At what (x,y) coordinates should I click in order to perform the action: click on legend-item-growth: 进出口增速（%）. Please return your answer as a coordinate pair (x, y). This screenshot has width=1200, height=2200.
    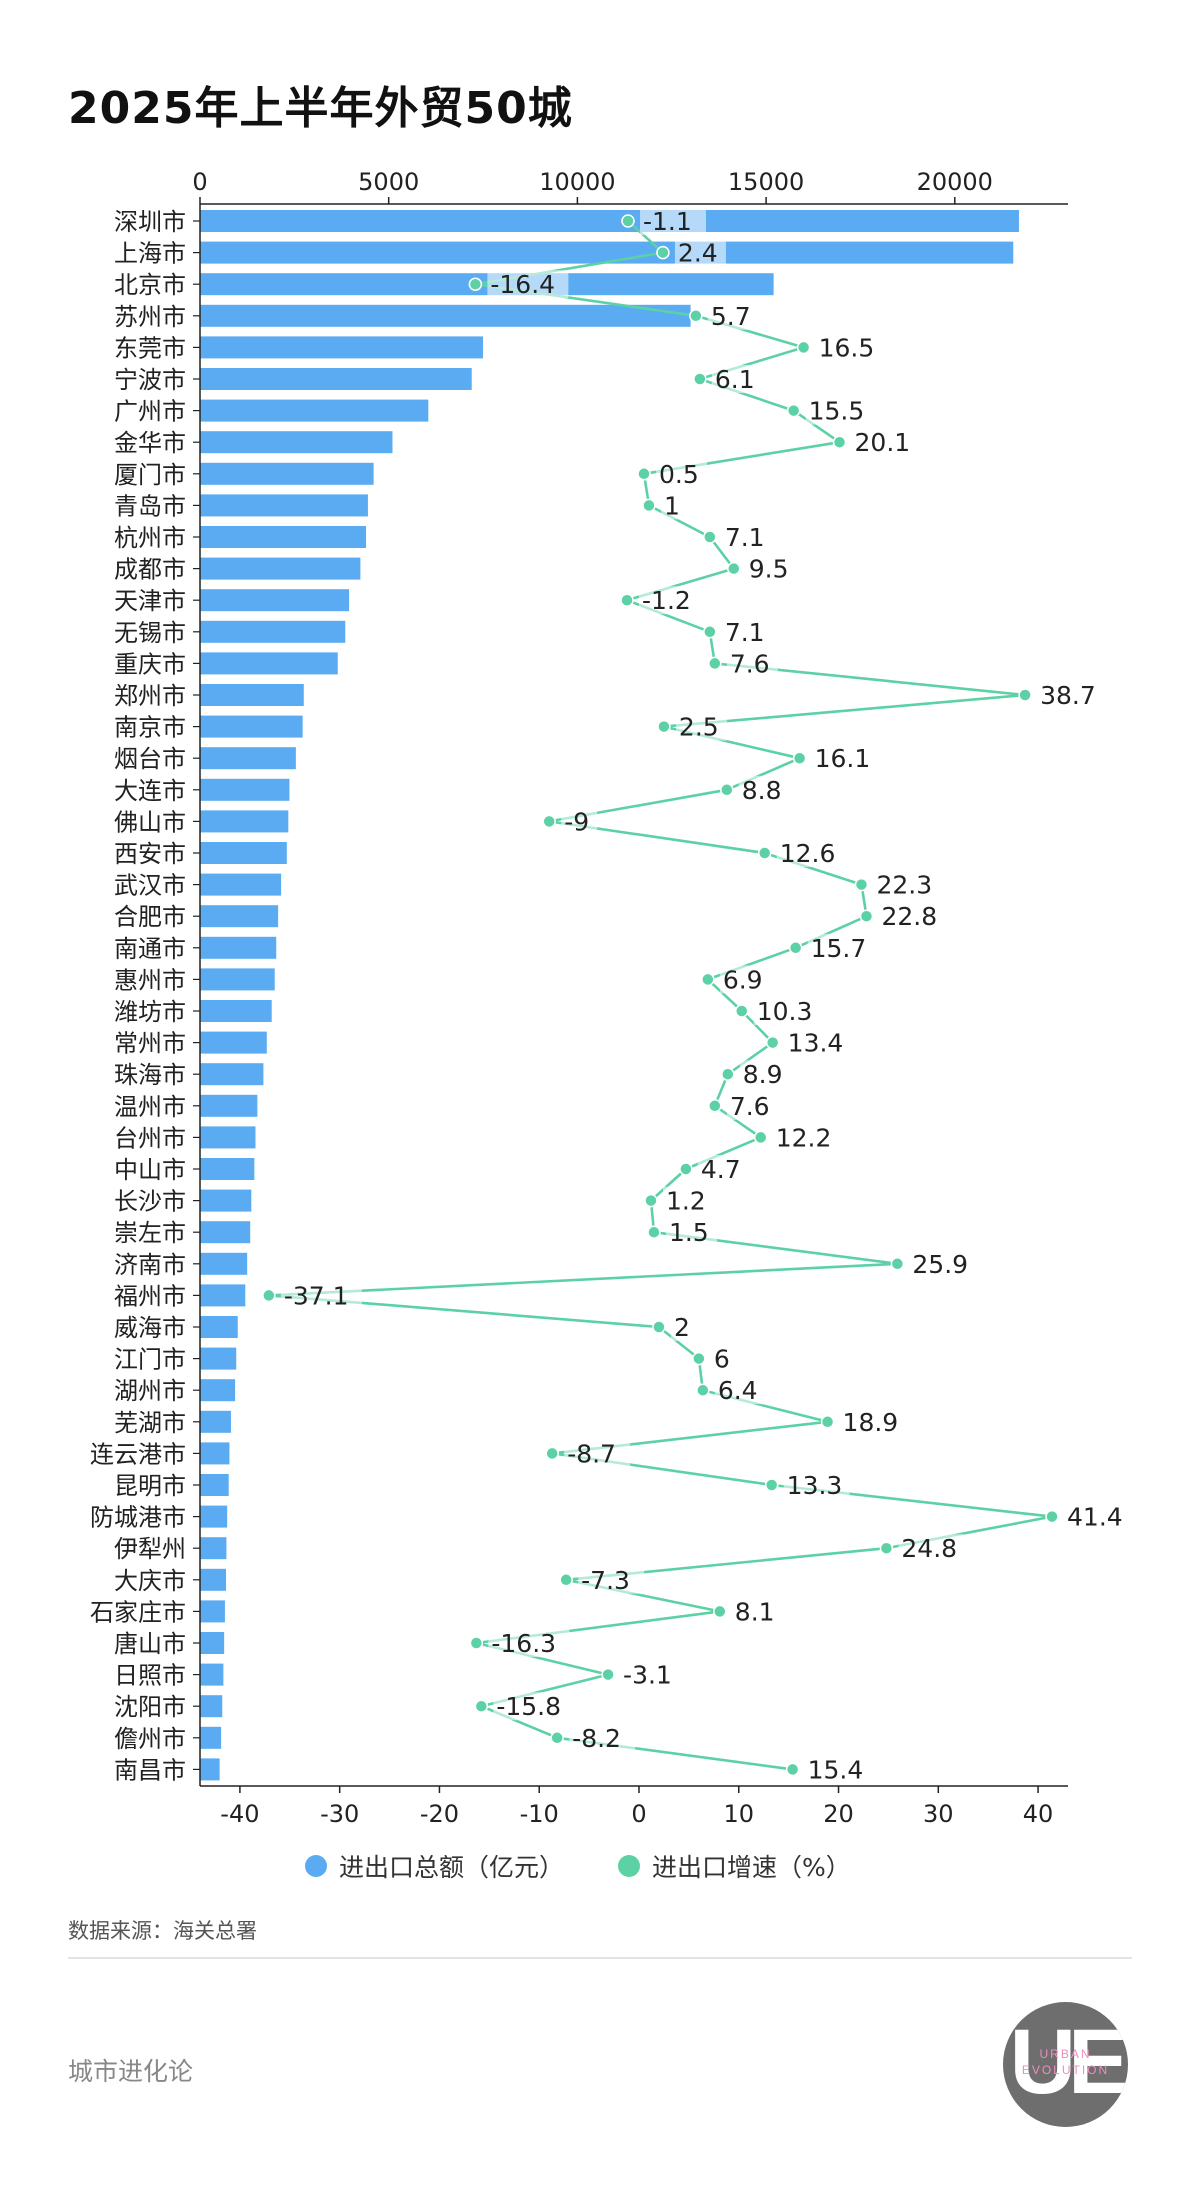
    Looking at the image, I should click on (734, 1866).